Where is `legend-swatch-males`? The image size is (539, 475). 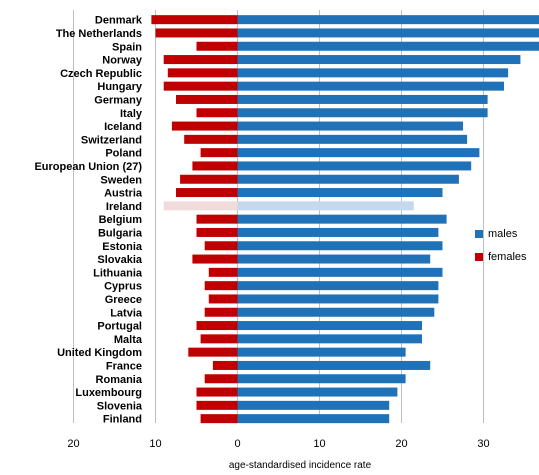
legend-swatch-males is located at coordinates (479, 234).